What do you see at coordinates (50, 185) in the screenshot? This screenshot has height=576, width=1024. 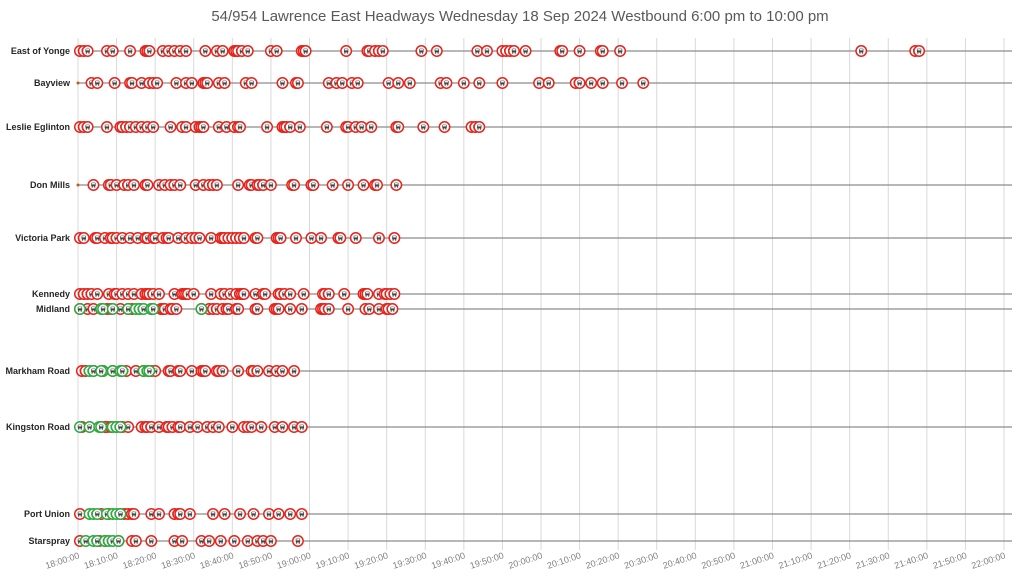 I see `stop-label: Don Mills` at bounding box center [50, 185].